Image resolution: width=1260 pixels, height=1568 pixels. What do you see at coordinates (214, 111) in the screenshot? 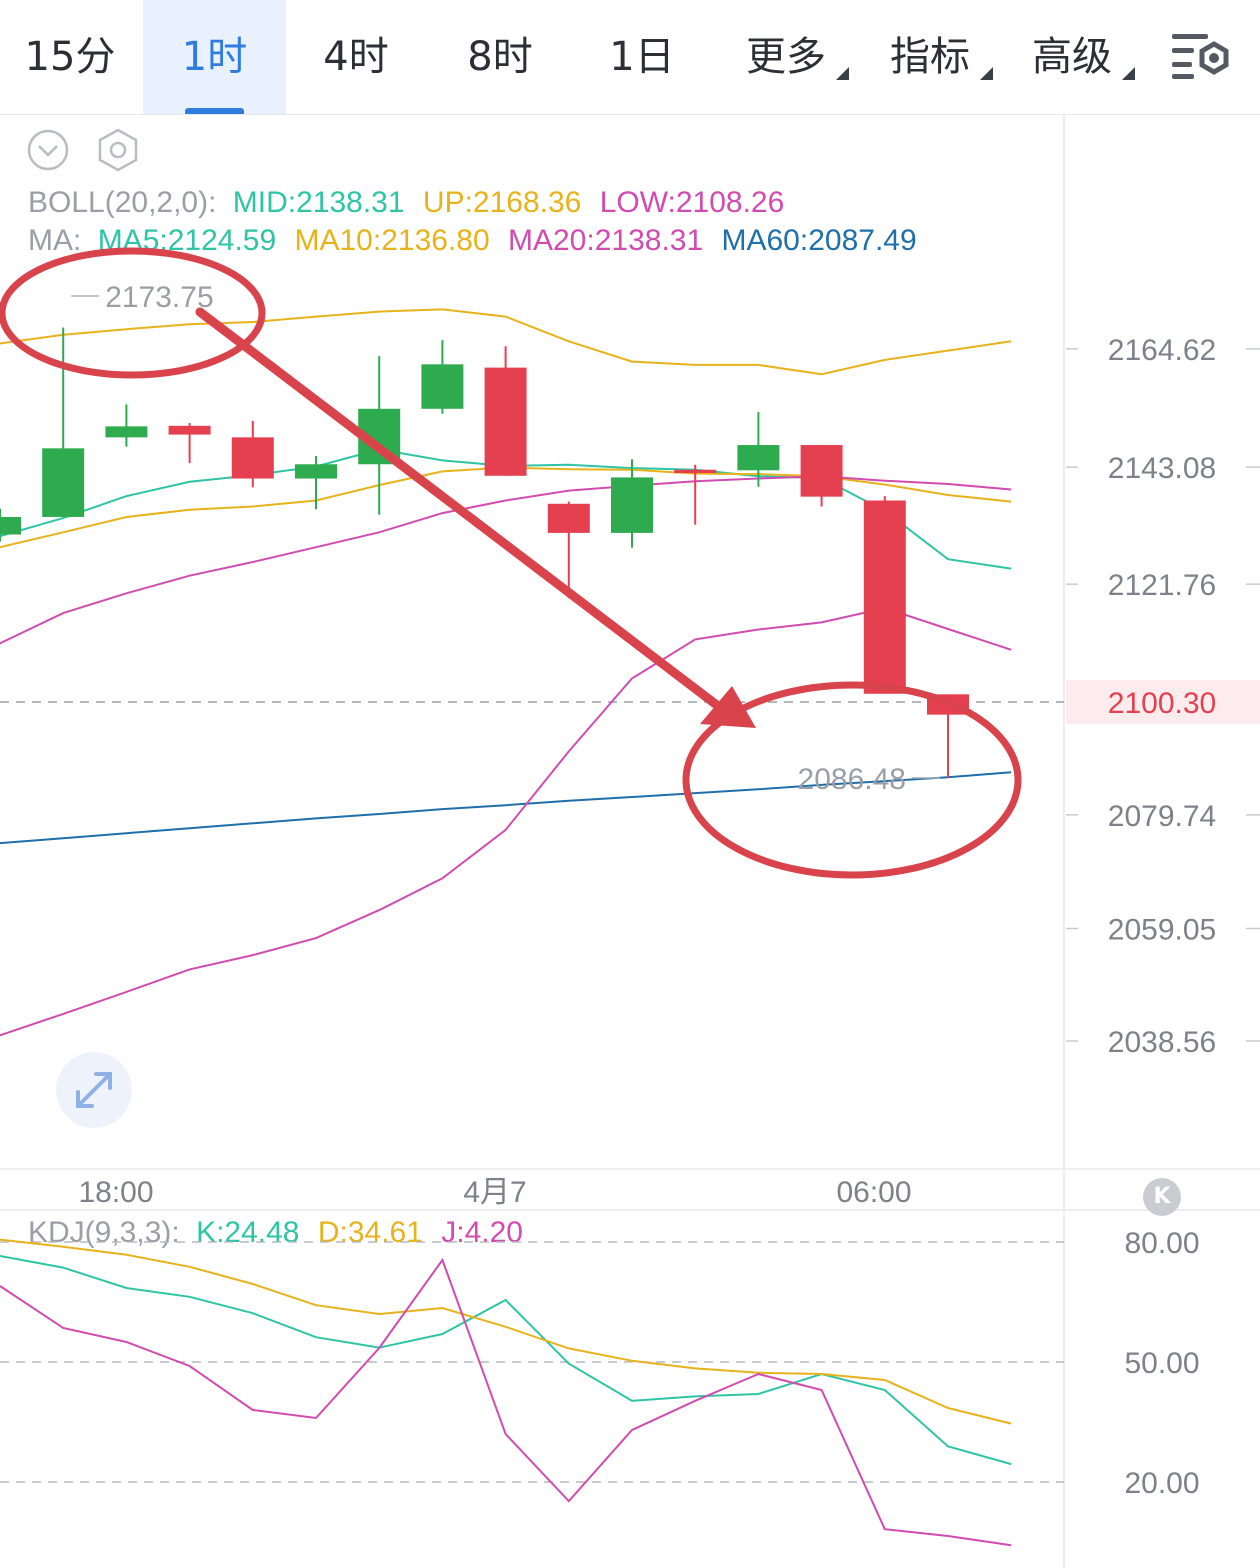
I see `active-tab-indicator` at bounding box center [214, 111].